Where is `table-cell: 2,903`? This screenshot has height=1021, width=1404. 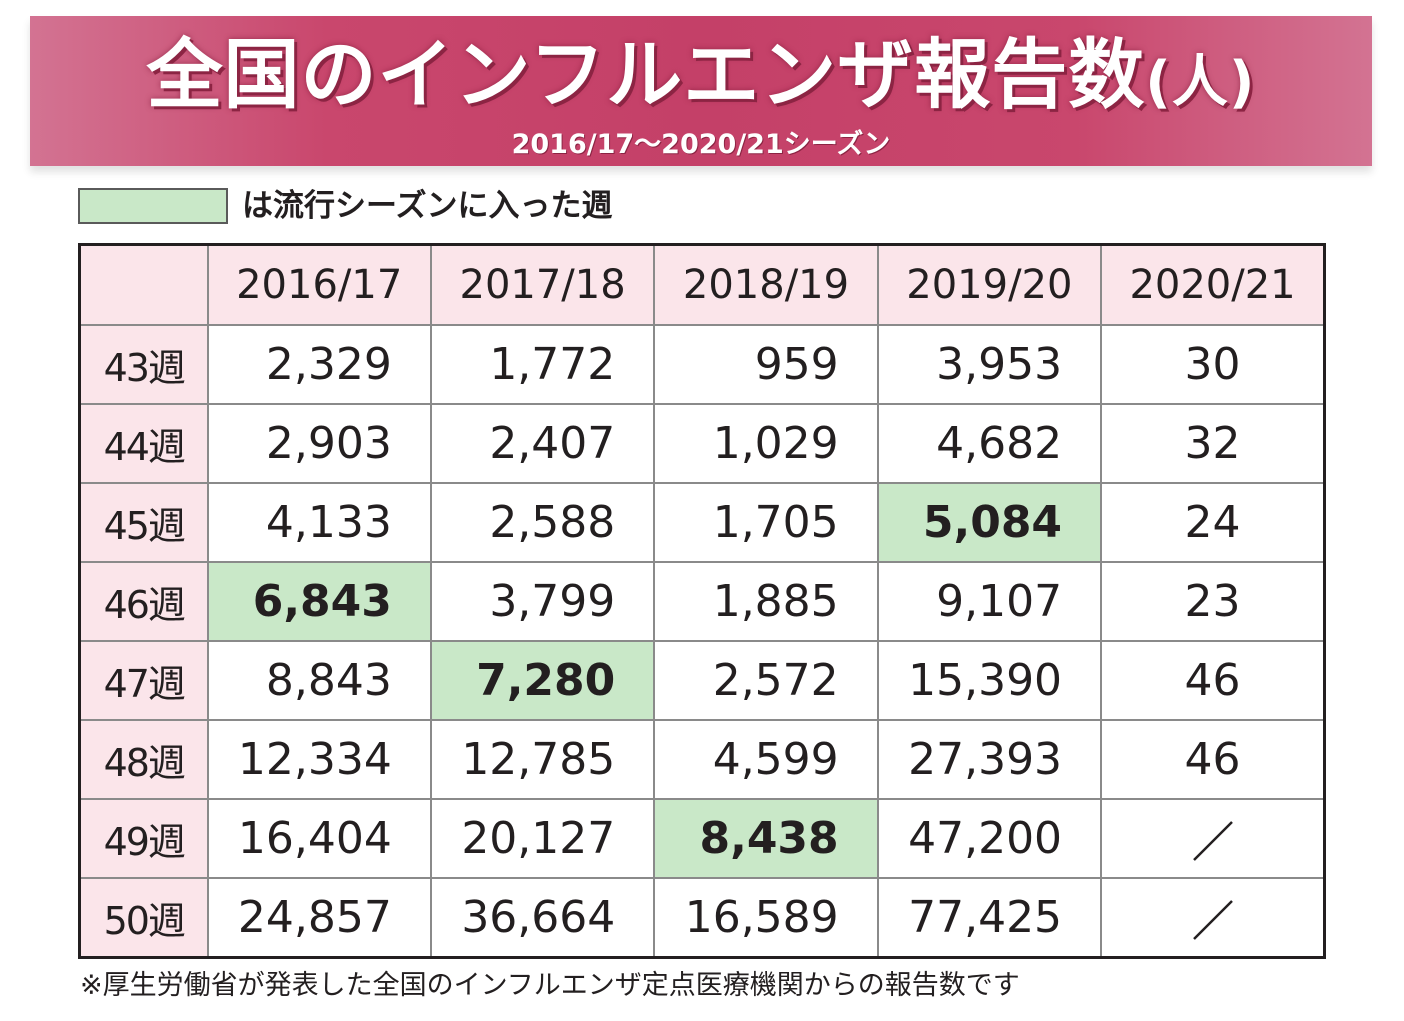 table-cell: 2,903 is located at coordinates (319, 443).